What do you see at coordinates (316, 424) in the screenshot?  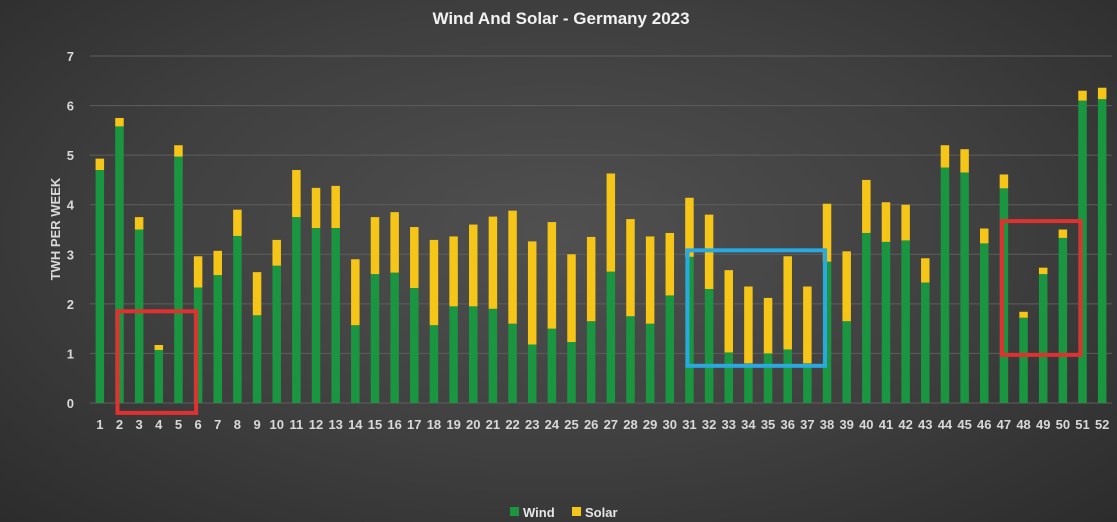 I see `x-tick-label: 12` at bounding box center [316, 424].